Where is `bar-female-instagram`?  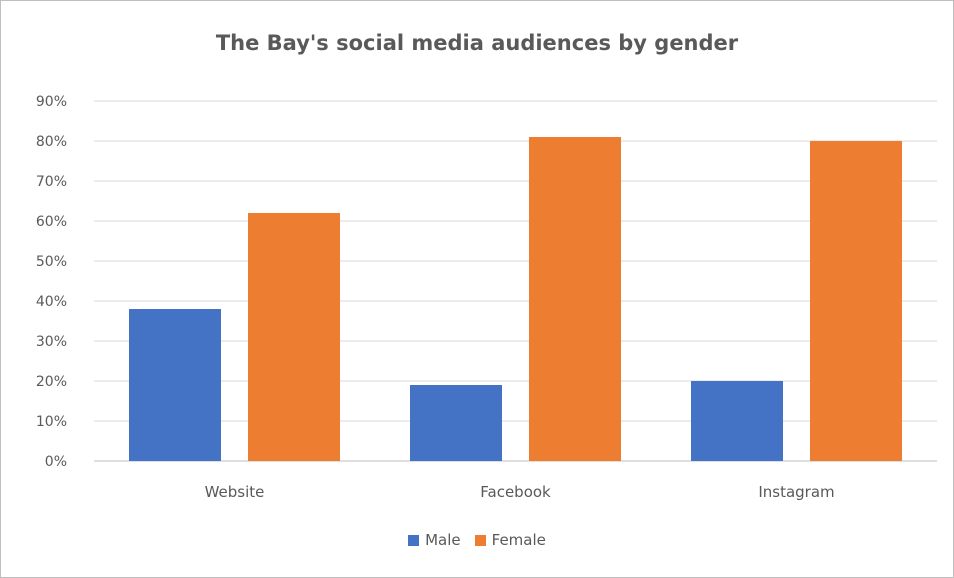 bar-female-instagram is located at coordinates (856, 301).